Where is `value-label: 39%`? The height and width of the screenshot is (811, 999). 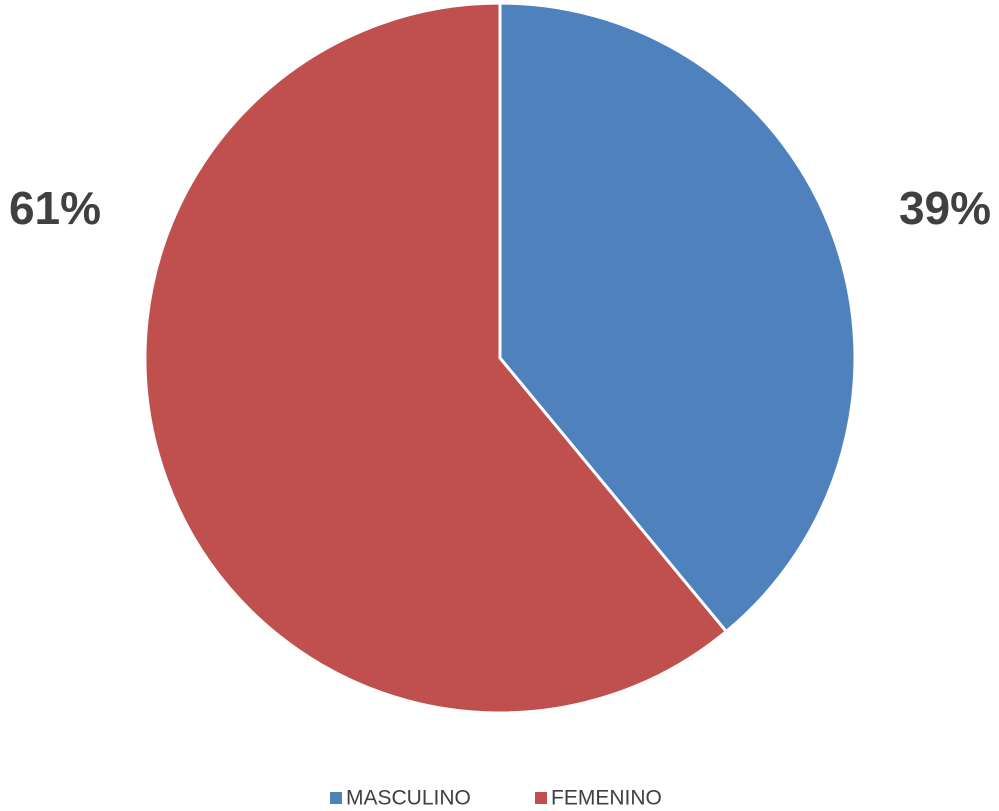
value-label: 39% is located at coordinates (945, 208).